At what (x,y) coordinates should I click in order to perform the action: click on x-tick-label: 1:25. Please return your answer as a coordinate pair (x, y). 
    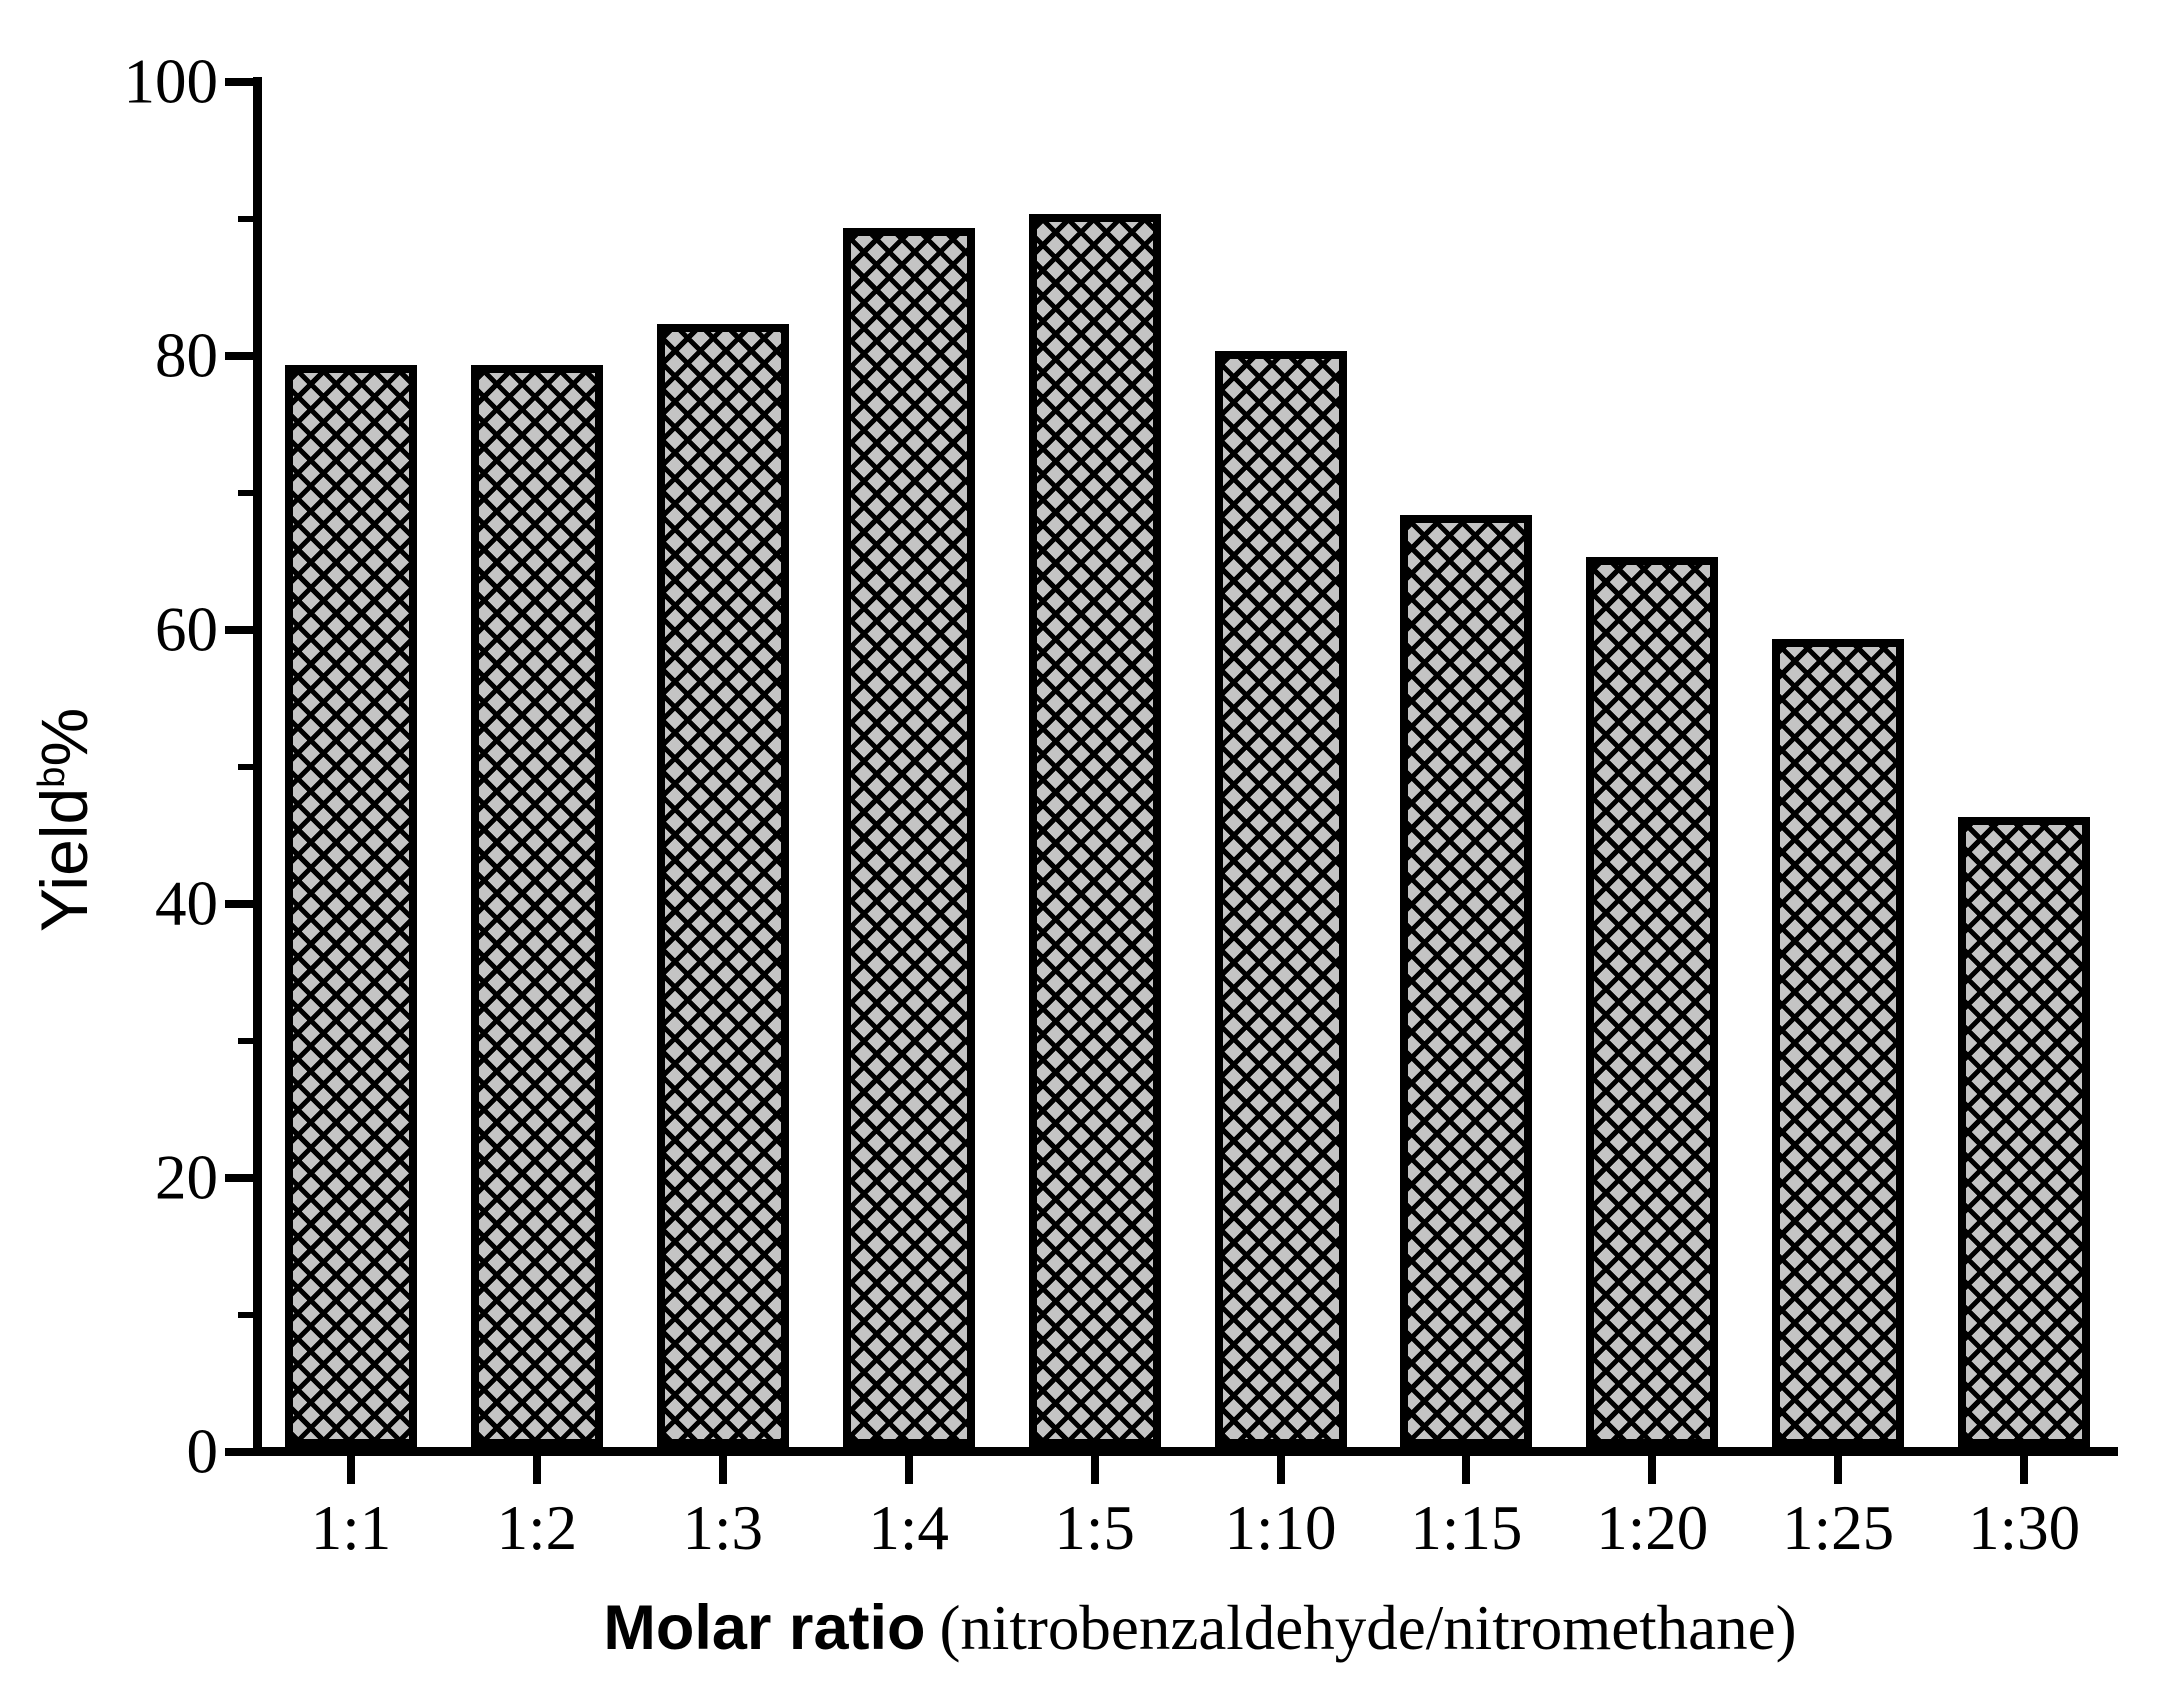
    Looking at the image, I should click on (1838, 1528).